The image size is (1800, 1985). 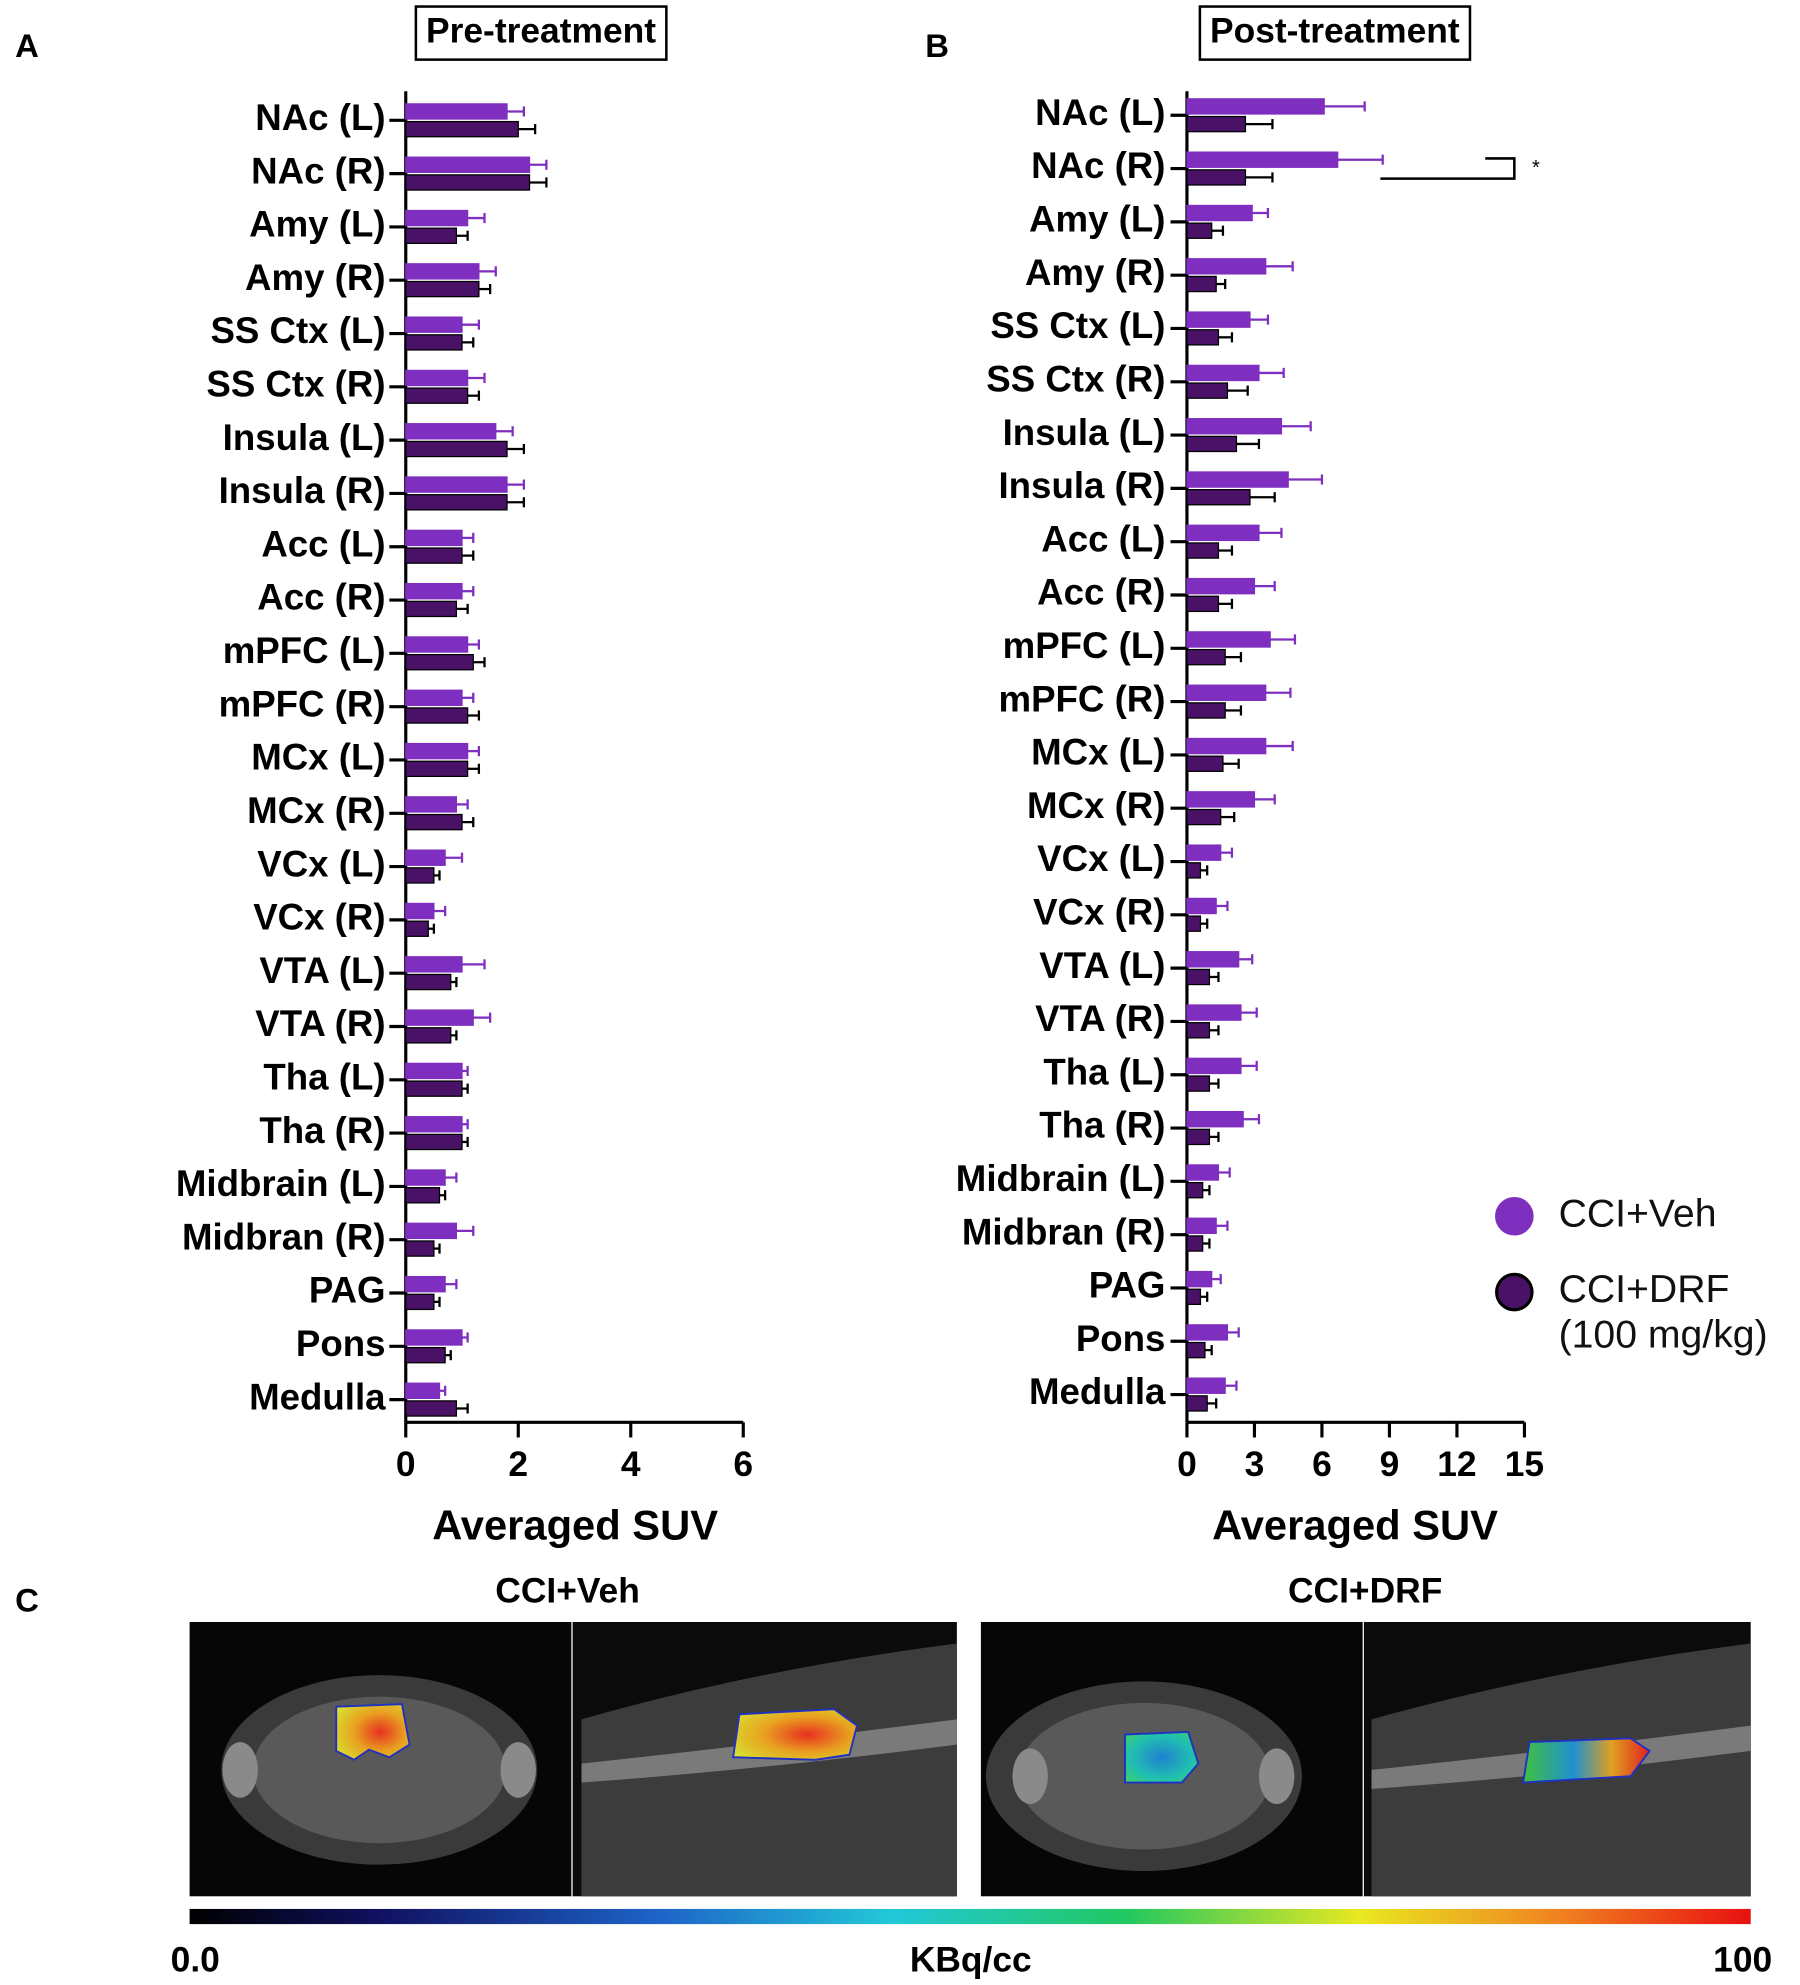 What do you see at coordinates (1335, 30) in the screenshot?
I see `chart-title: Post-treatment` at bounding box center [1335, 30].